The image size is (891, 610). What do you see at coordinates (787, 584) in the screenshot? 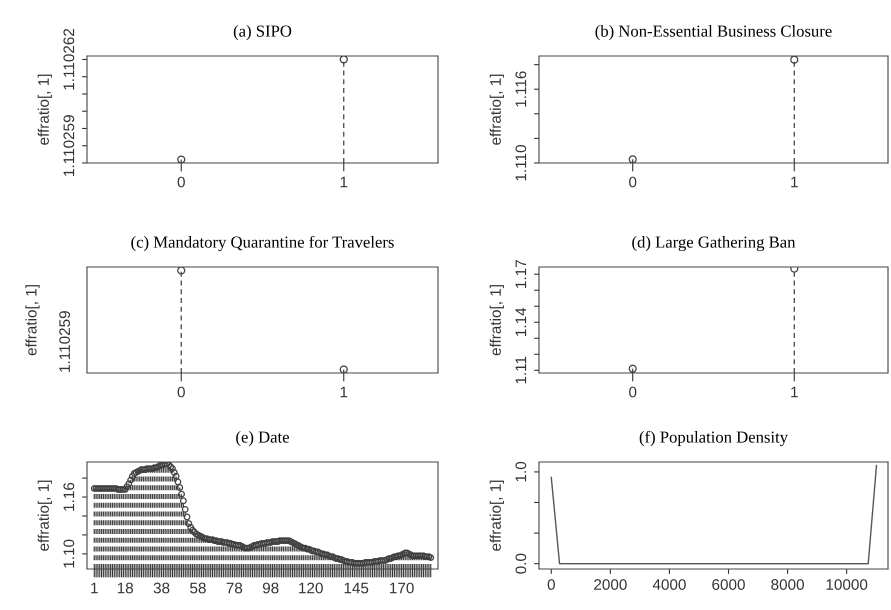
I see `x-tick-label: 8000` at bounding box center [787, 584].